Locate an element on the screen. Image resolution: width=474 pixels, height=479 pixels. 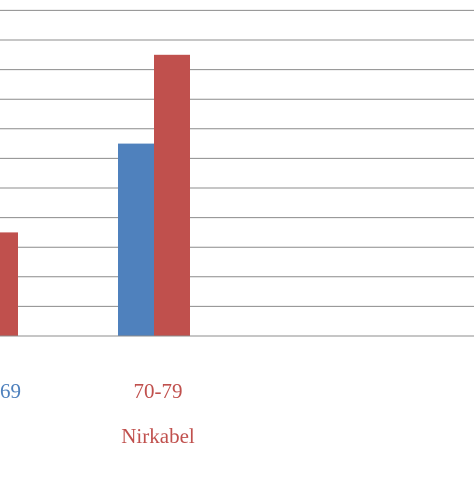
category-label: 69 is located at coordinates (10, 391).